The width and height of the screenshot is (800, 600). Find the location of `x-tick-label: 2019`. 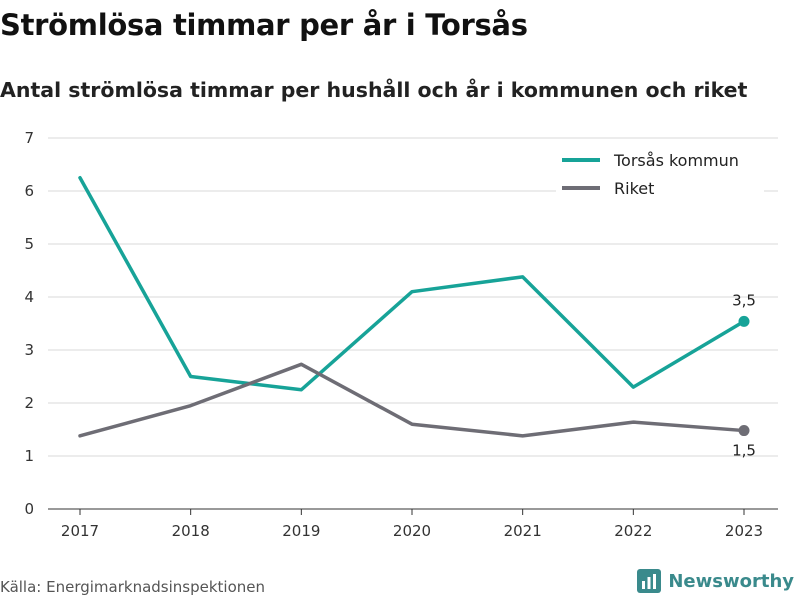

x-tick-label: 2019 is located at coordinates (301, 531).